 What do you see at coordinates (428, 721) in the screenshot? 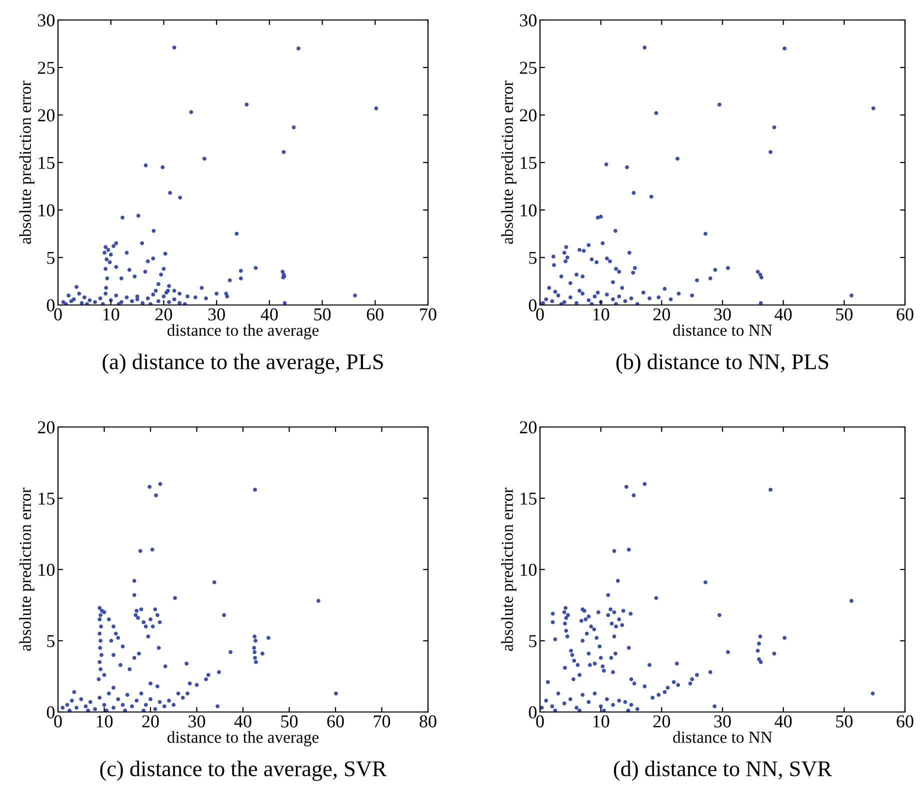
I see `x-tick-label: 80` at bounding box center [428, 721].